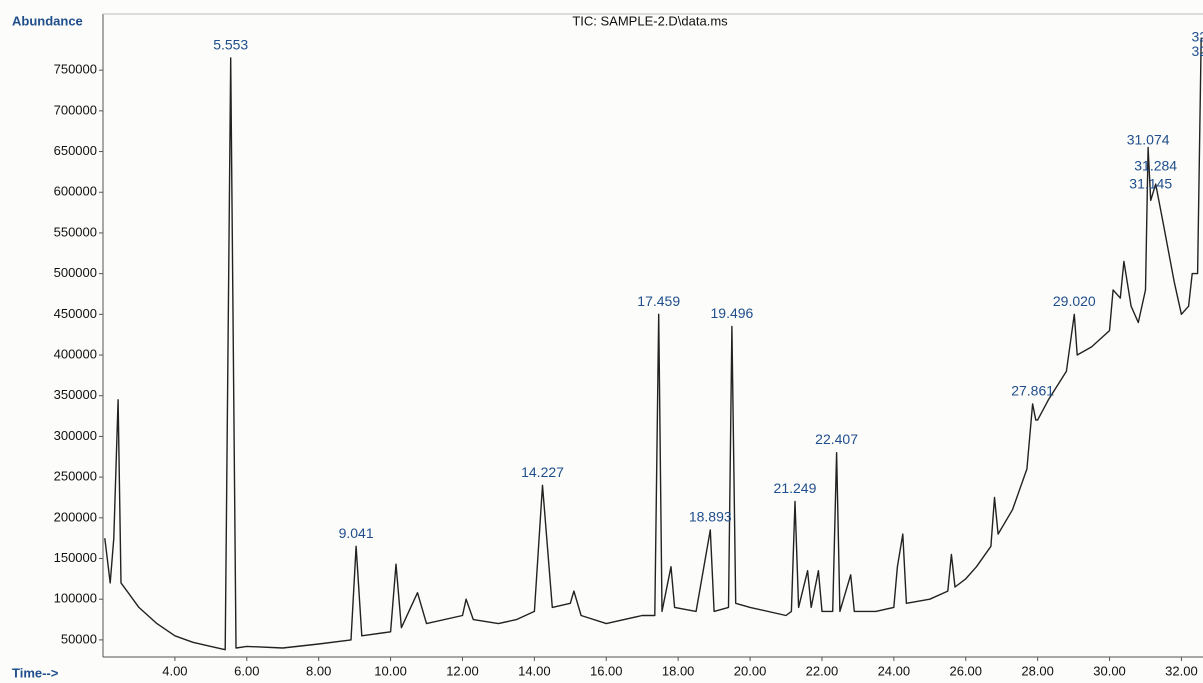  What do you see at coordinates (75, 557) in the screenshot?
I see `y-tick-label: 150000` at bounding box center [75, 557].